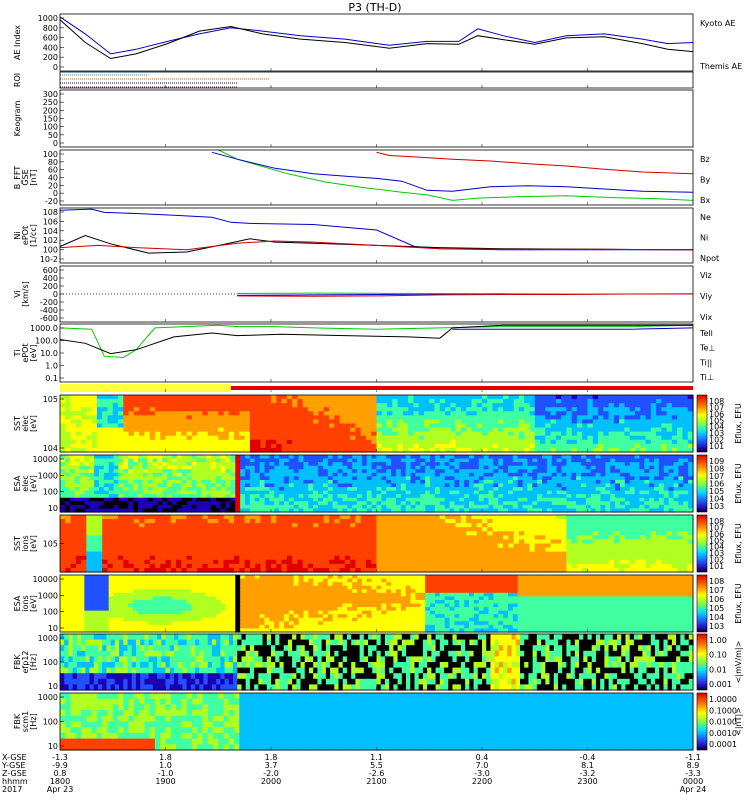 This screenshot has height=800, width=750. Describe the element at coordinates (17, 235) in the screenshot. I see `ni-ylabel: Ni` at that location.